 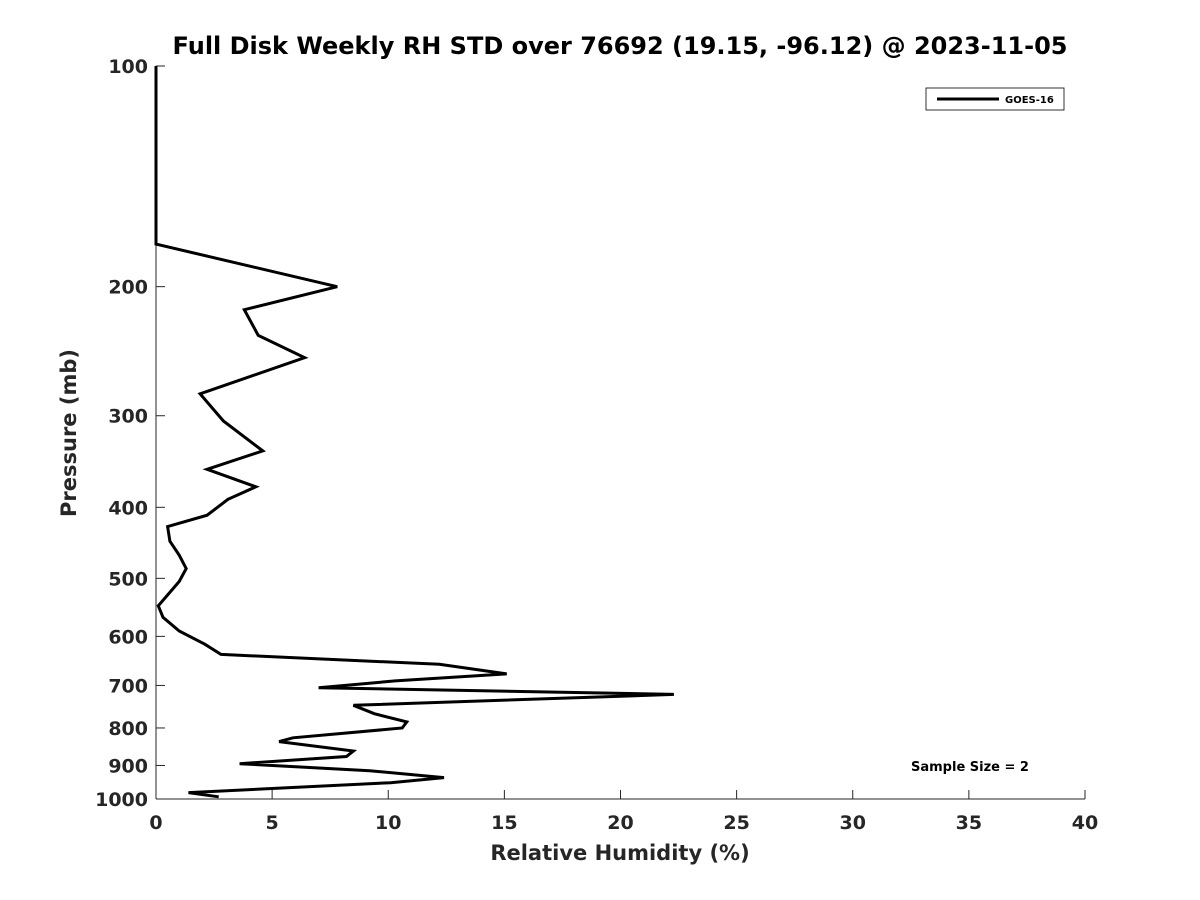 What do you see at coordinates (995, 99) in the screenshot?
I see `legend: GOES-16` at bounding box center [995, 99].